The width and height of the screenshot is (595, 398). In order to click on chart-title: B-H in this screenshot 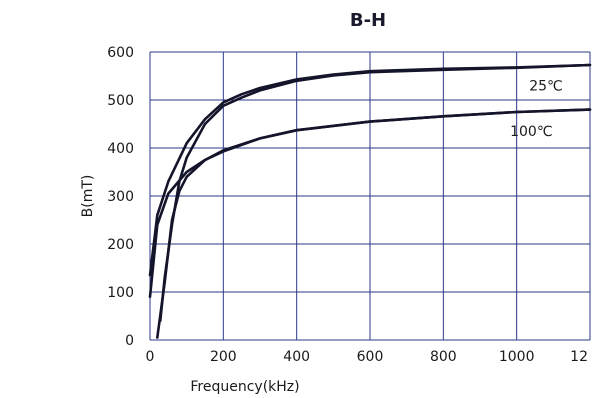, I will do `click(368, 20)`.